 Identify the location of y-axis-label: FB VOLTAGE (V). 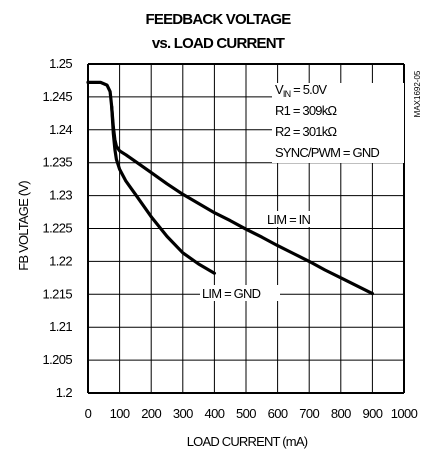
(23, 226).